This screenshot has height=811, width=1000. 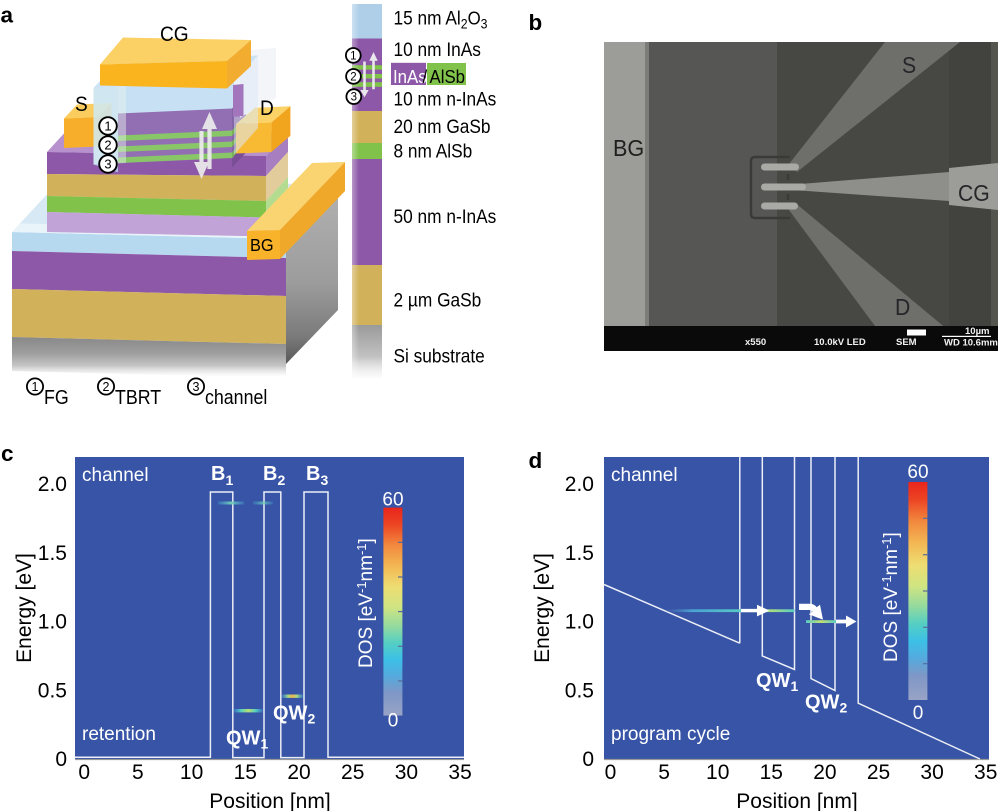 What do you see at coordinates (536, 22) in the screenshot?
I see `svg-text: b` at bounding box center [536, 22].